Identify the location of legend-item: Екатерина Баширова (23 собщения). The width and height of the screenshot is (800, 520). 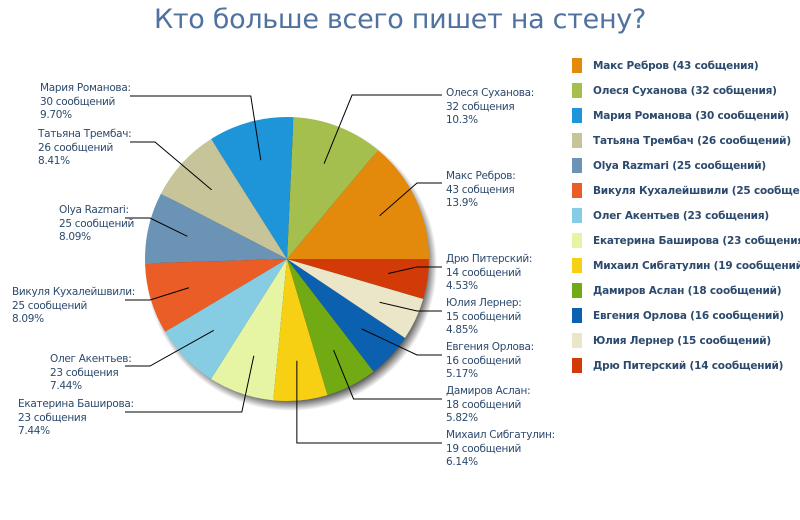
(686, 240).